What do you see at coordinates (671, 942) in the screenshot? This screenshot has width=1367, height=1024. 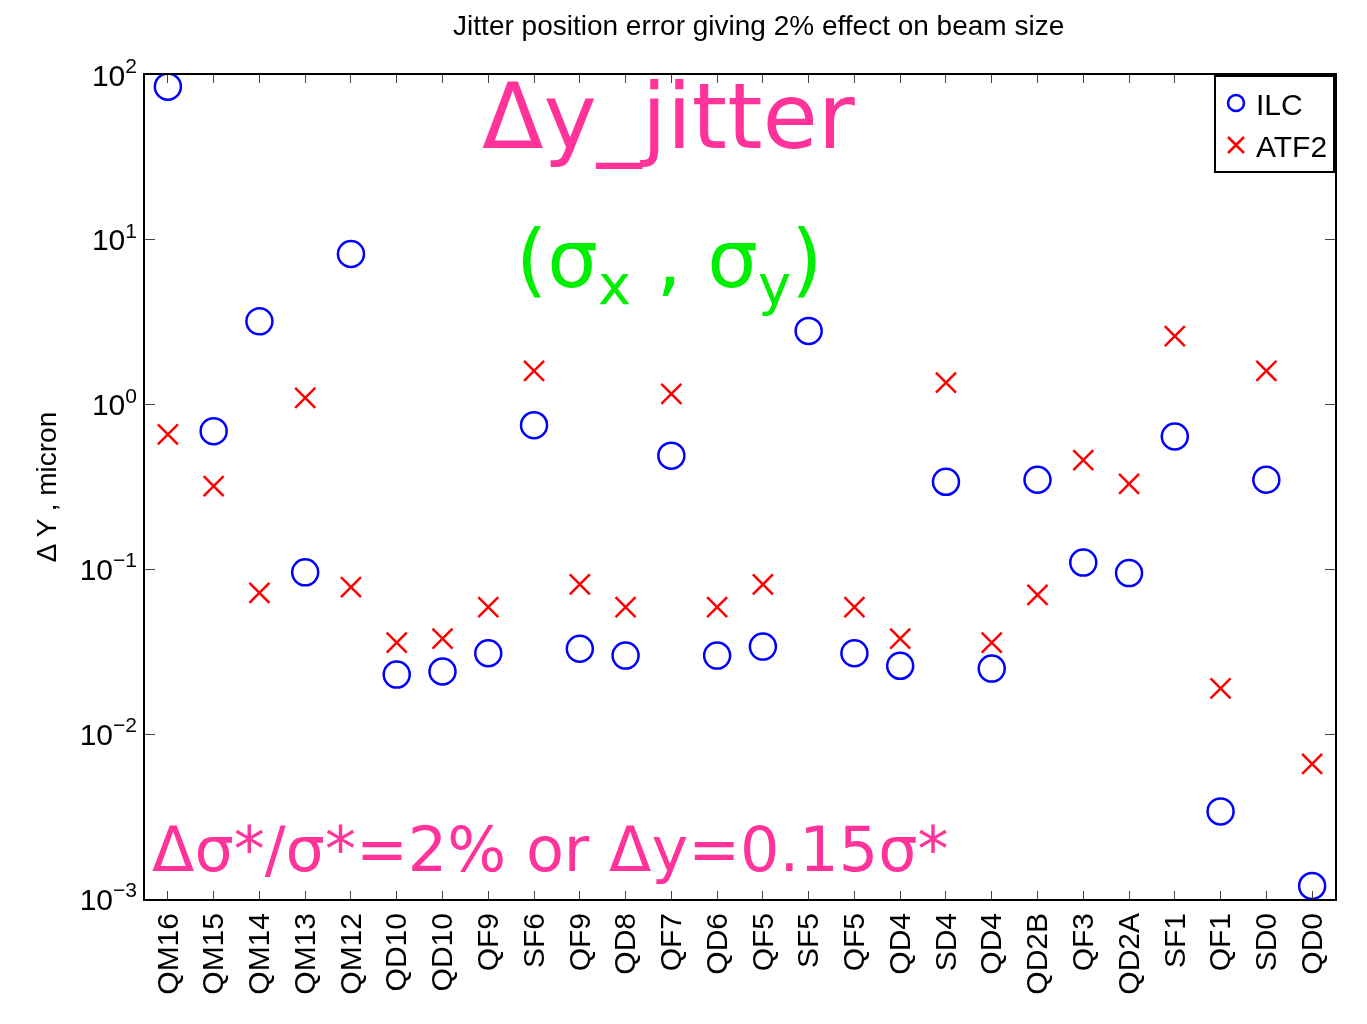 I see `x-tick-label: QF7` at bounding box center [671, 942].